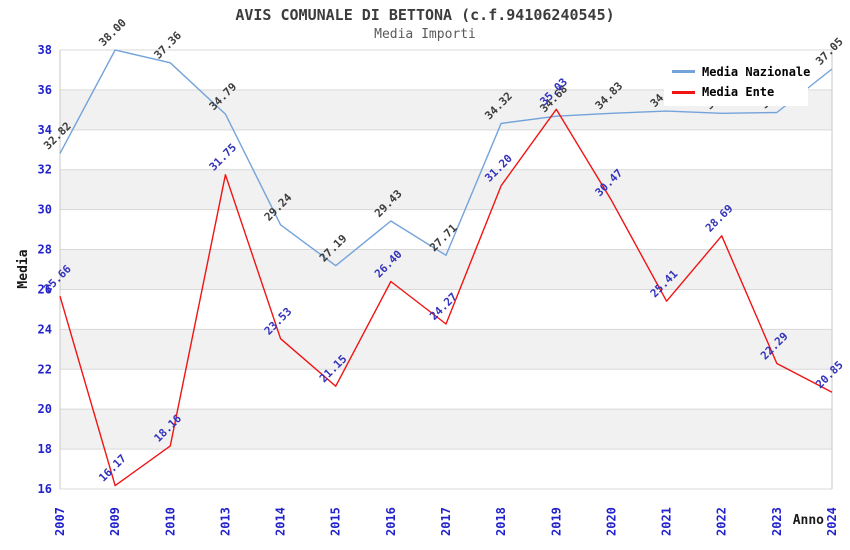  What do you see at coordinates (45, 409) in the screenshot?
I see `y-tick-label: 20` at bounding box center [45, 409].